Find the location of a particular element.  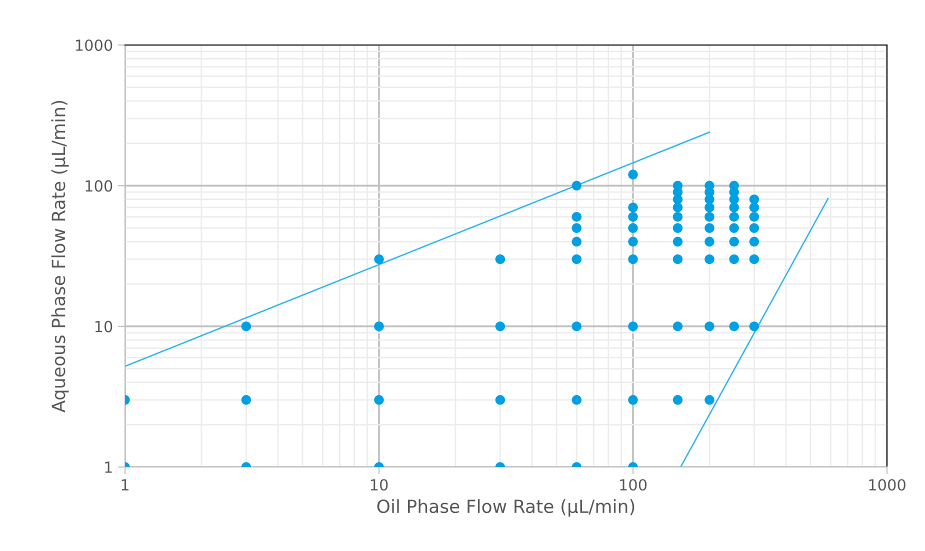

y-tick-label: 1000 is located at coordinates (94, 45).